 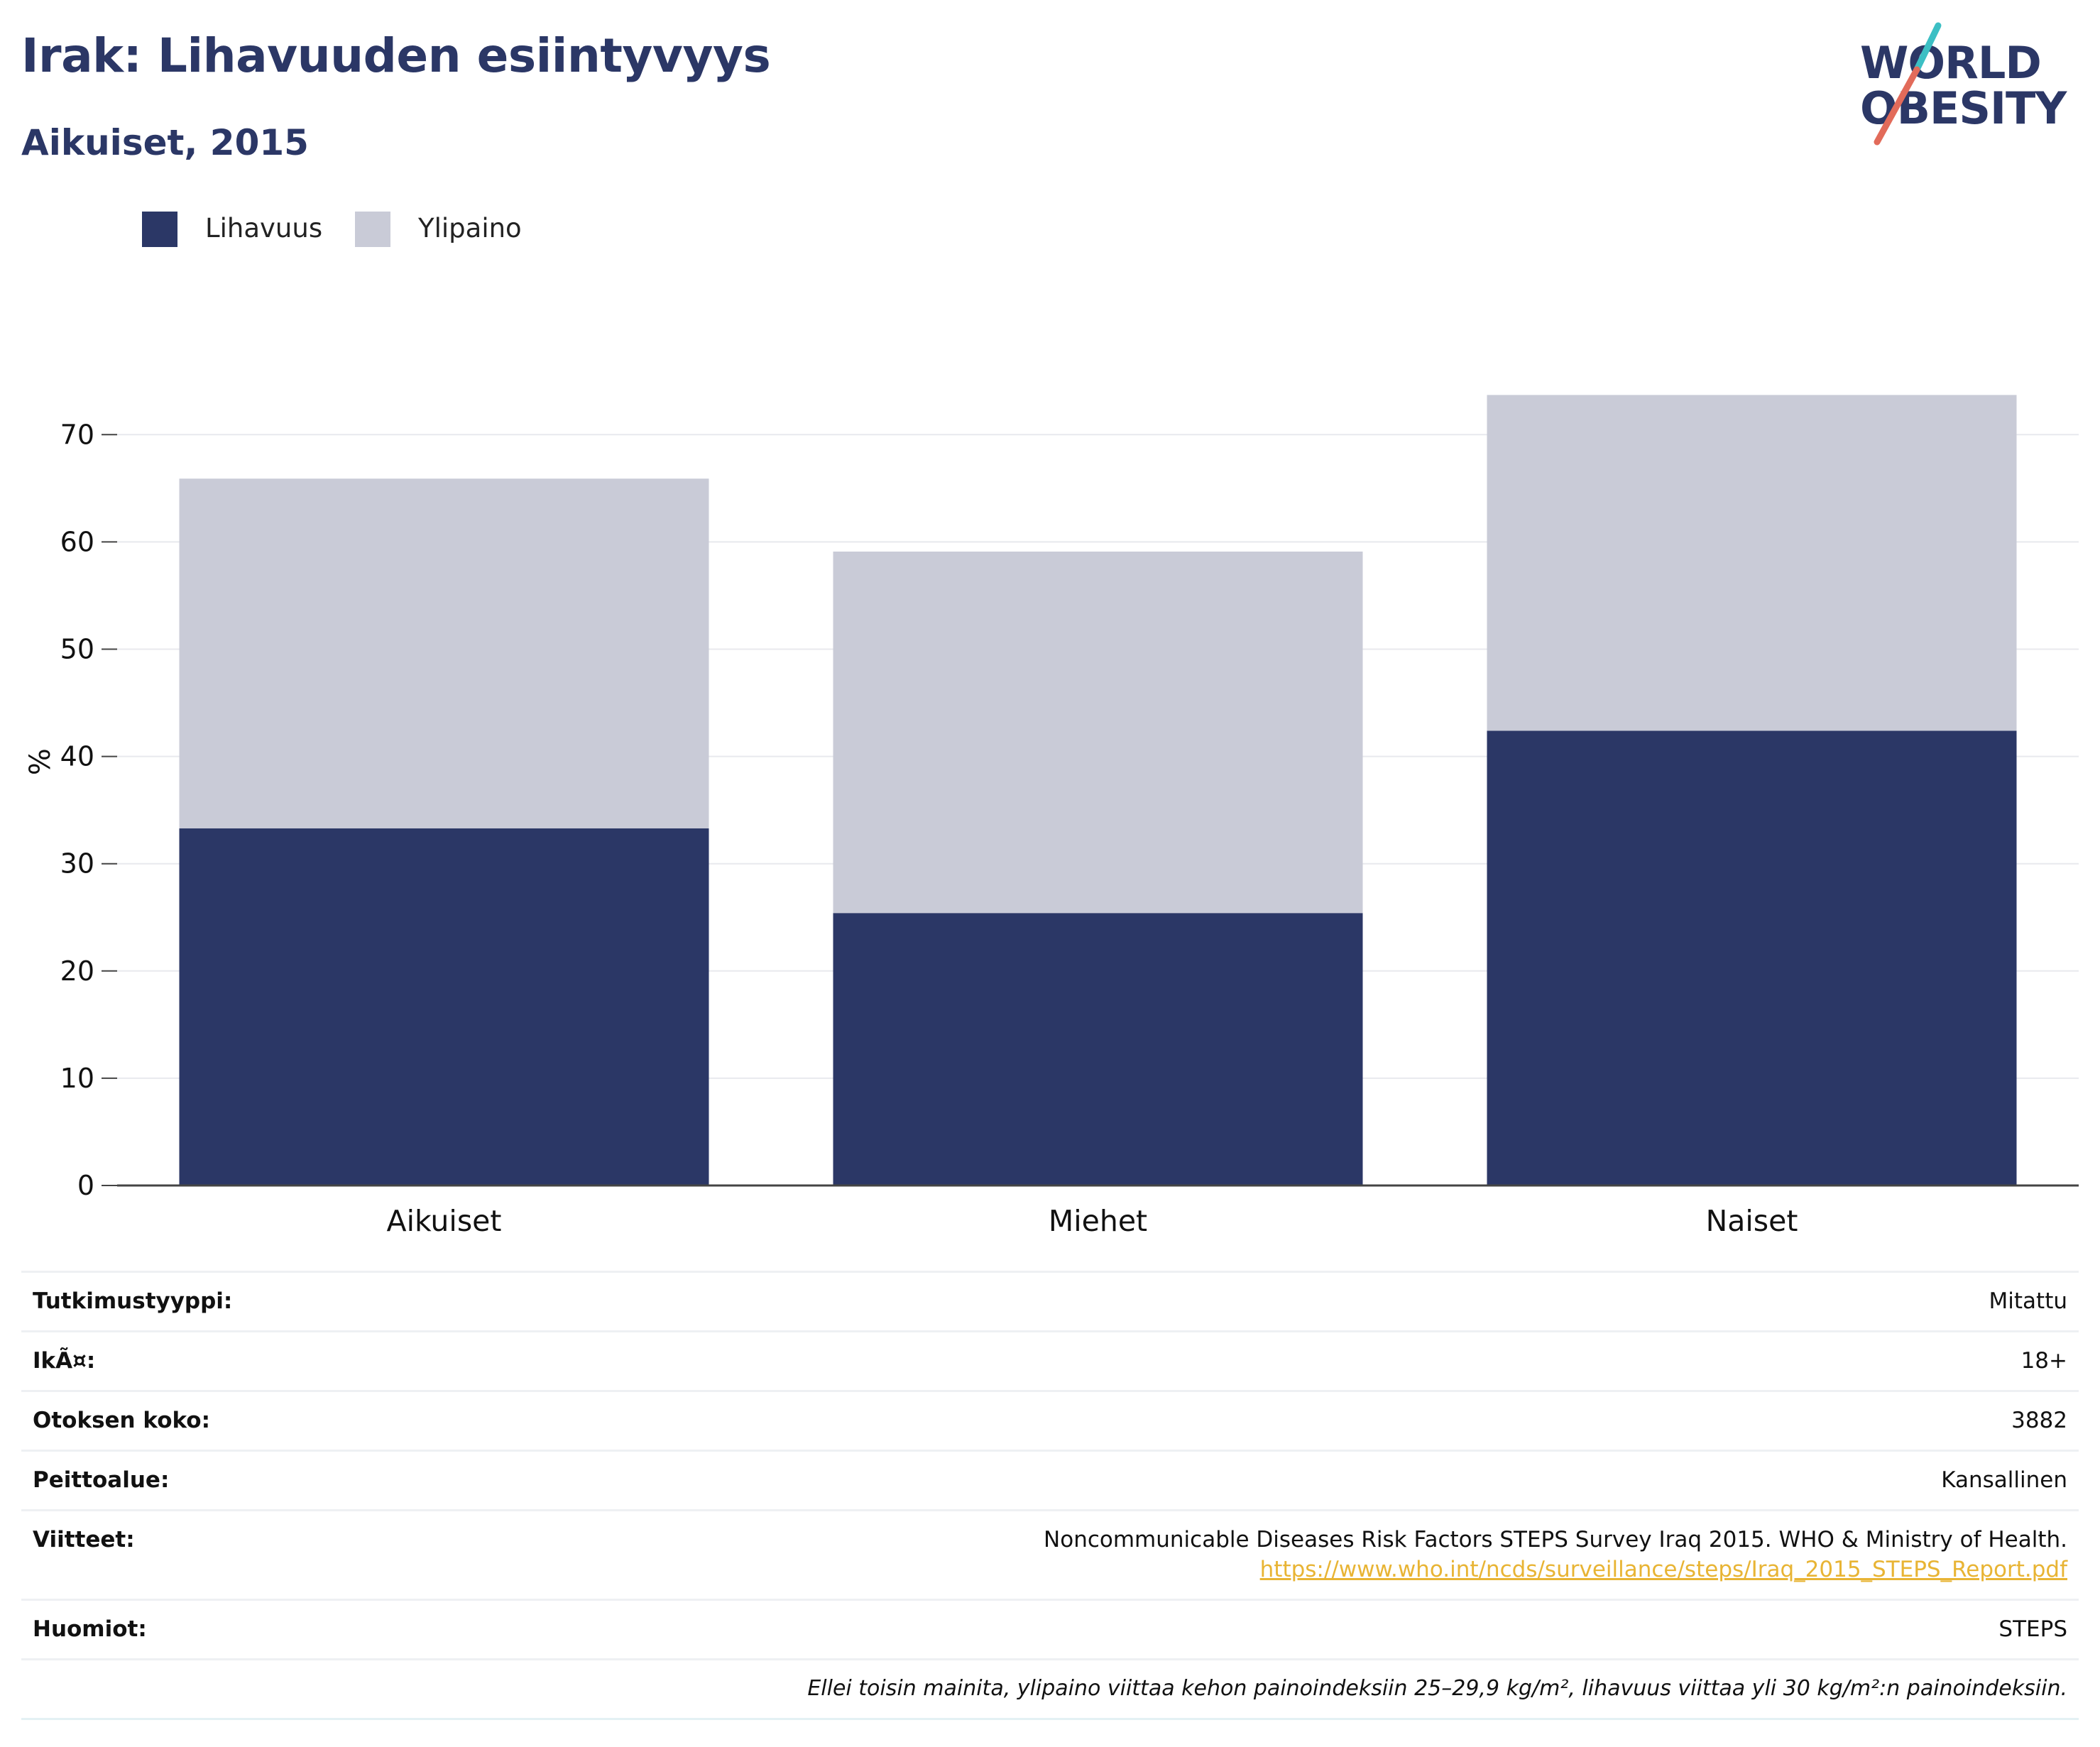 I want to click on page-subtitle: Aikuiset, 2015, so click(x=165, y=142).